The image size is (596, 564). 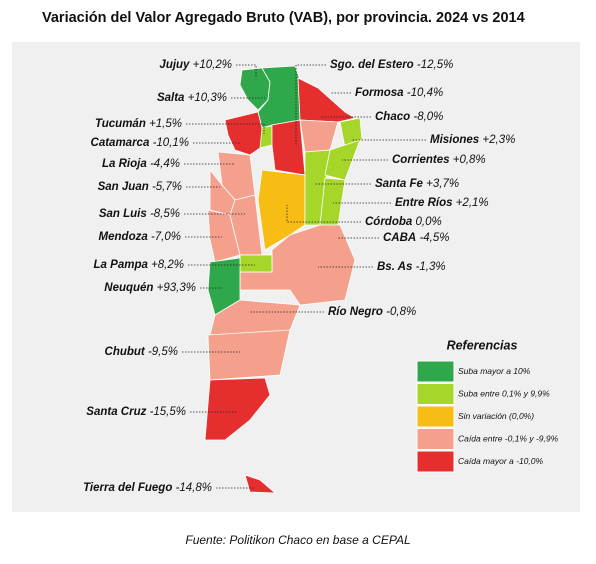 What do you see at coordinates (372, 312) in the screenshot?
I see `province-label: Río Negro -0,8%` at bounding box center [372, 312].